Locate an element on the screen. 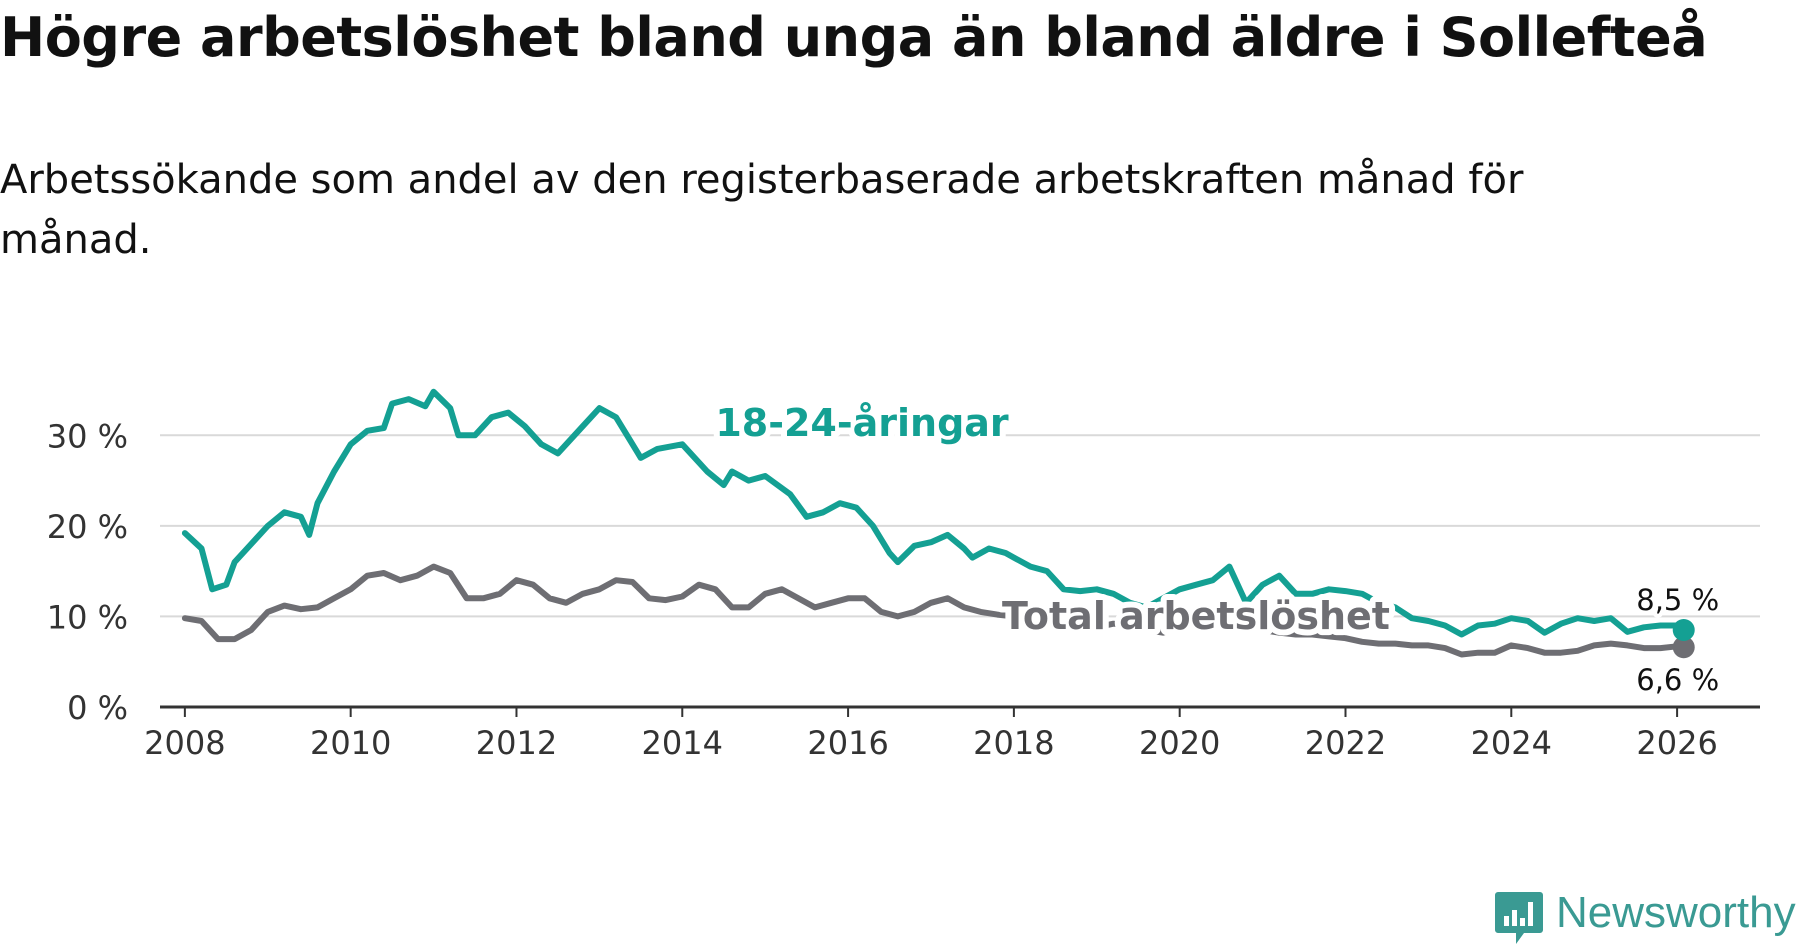 Image resolution: width=1800 pixels, height=948 pixels. y-axis-ticks: 0 % 10 % 20 % 30 % is located at coordinates (87, 572).